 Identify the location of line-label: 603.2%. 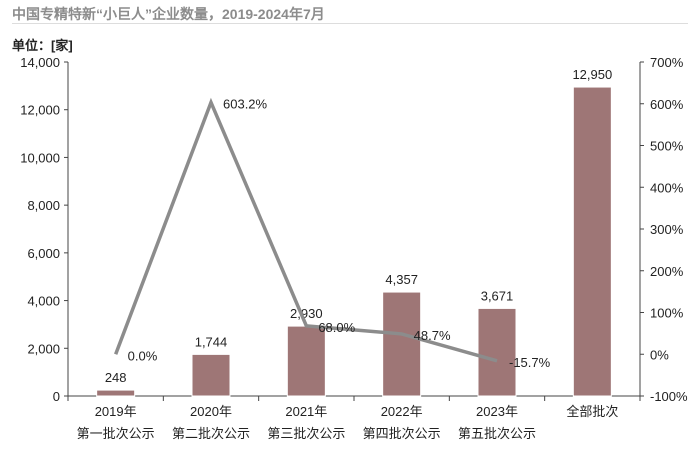
(245, 103).